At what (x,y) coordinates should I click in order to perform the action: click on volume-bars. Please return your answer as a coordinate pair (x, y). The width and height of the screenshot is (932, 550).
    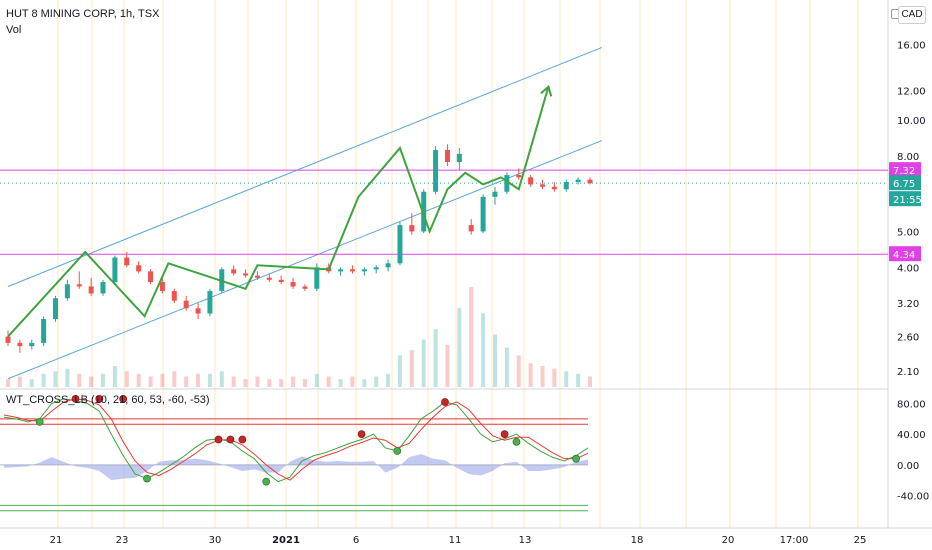
    Looking at the image, I should click on (299, 337).